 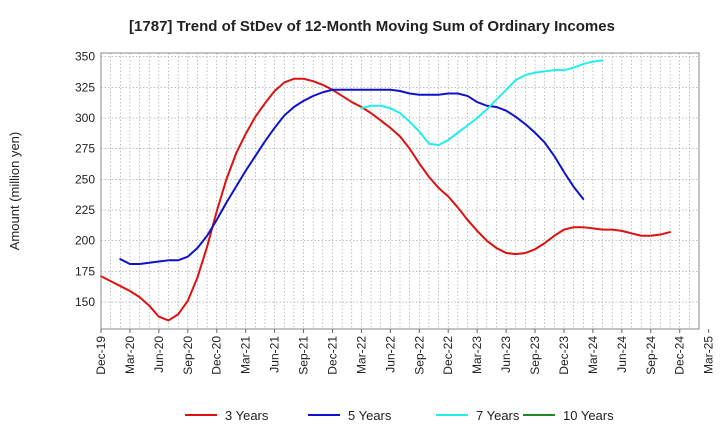 I want to click on x-tick-label: Dec-21, so click(x=332, y=355).